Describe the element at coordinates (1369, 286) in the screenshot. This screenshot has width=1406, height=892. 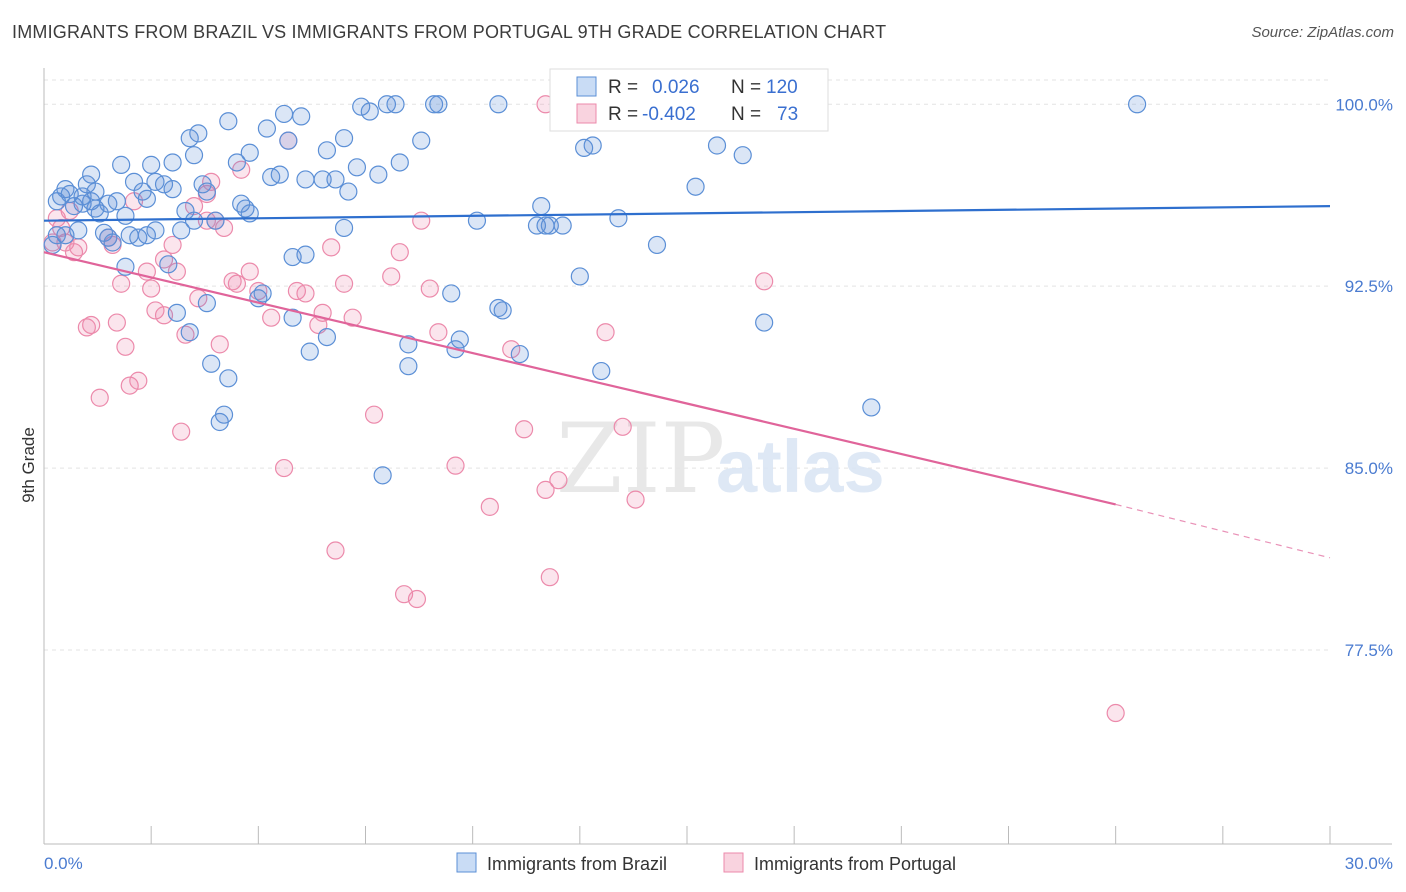
I see `y-tick-label-1: 92.5%` at that location.